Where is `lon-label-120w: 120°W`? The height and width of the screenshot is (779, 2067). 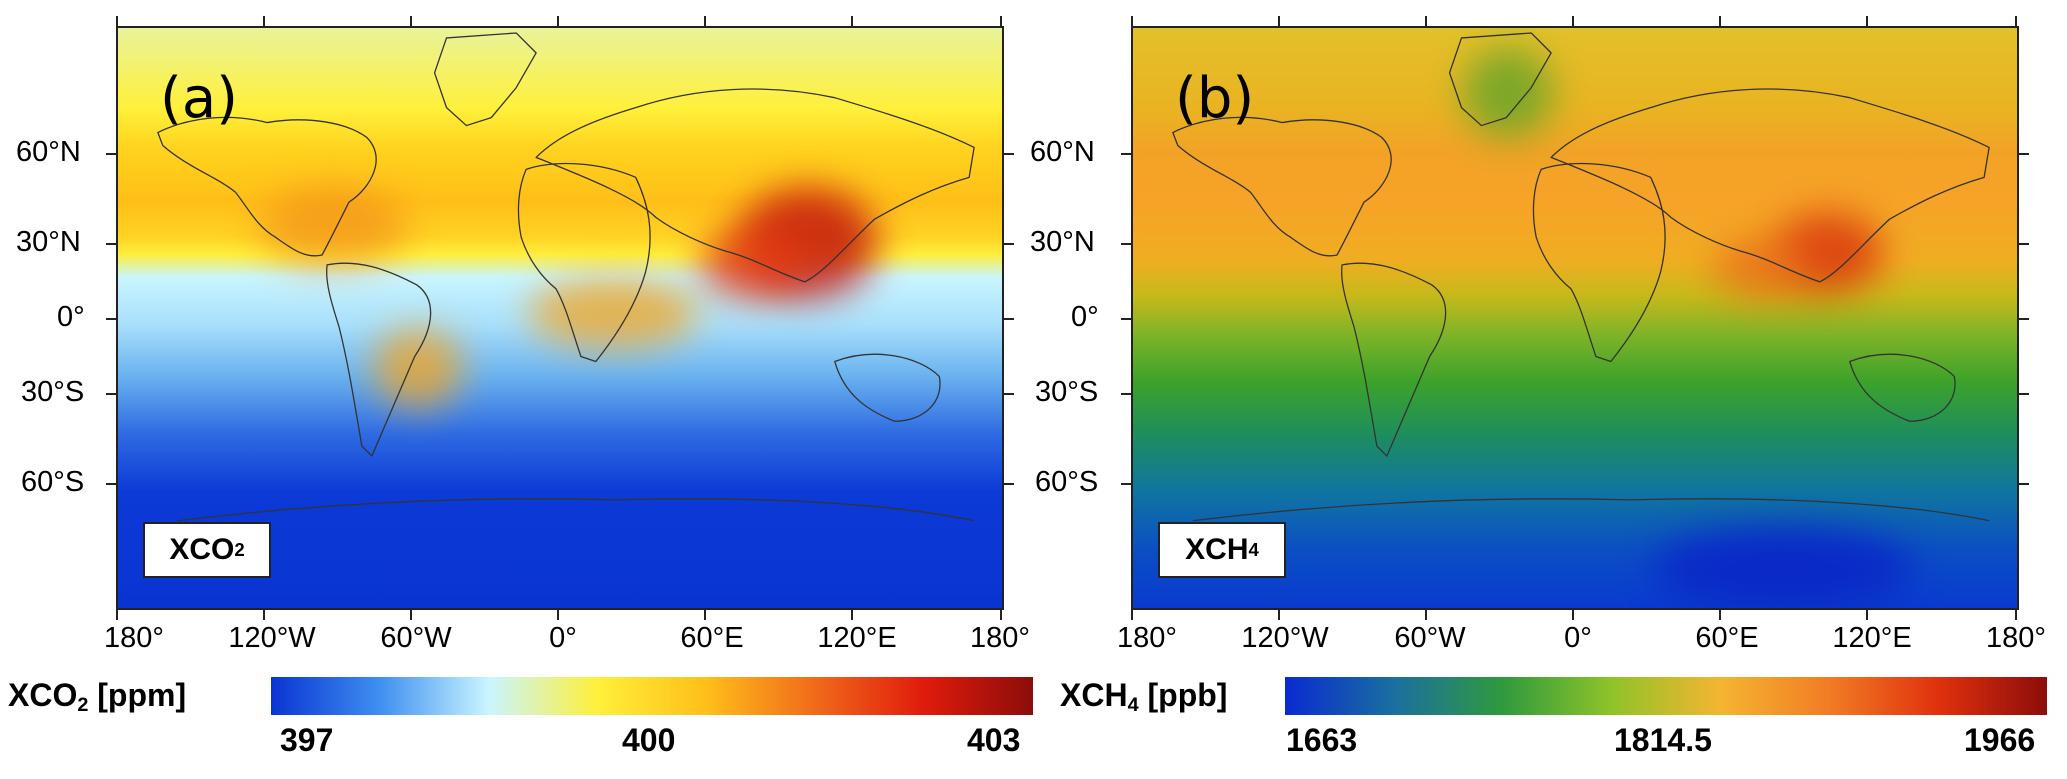
lon-label-120w: 120°W is located at coordinates (272, 638).